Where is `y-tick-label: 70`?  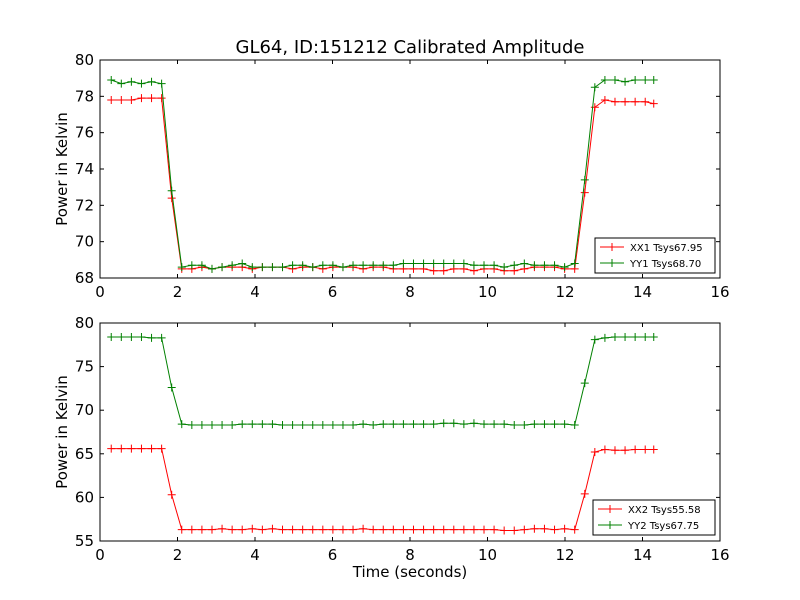 y-tick-label: 70 is located at coordinates (84, 242).